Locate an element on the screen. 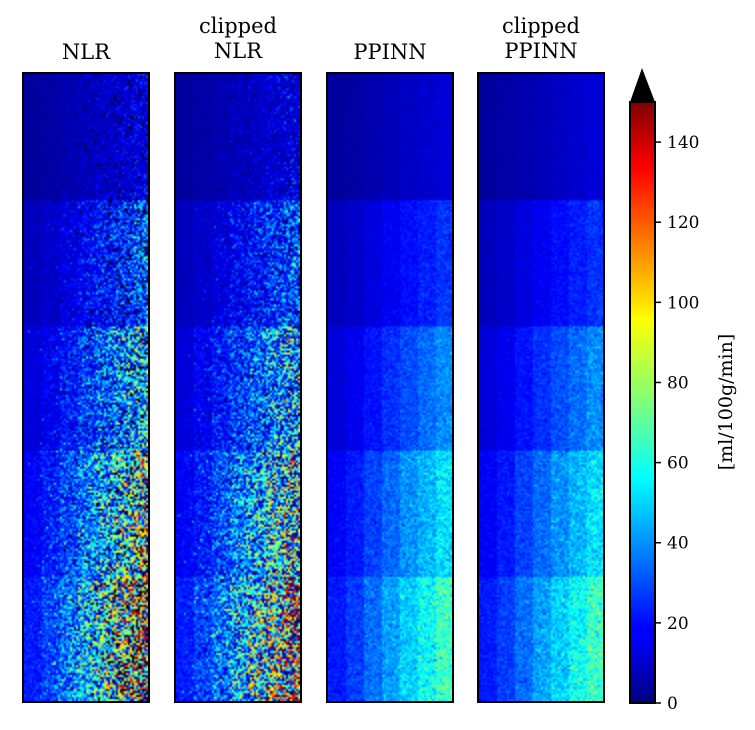 The image size is (755, 730). panel-title-clipped-nlr: clipped NLR is located at coordinates (238, 38).